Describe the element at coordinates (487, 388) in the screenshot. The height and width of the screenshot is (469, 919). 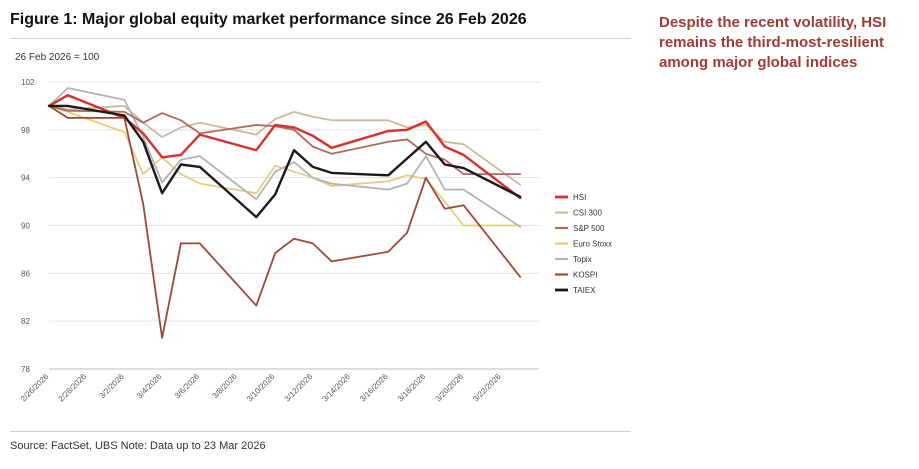
I see `x-tick-label: 3/22/2026` at that location.